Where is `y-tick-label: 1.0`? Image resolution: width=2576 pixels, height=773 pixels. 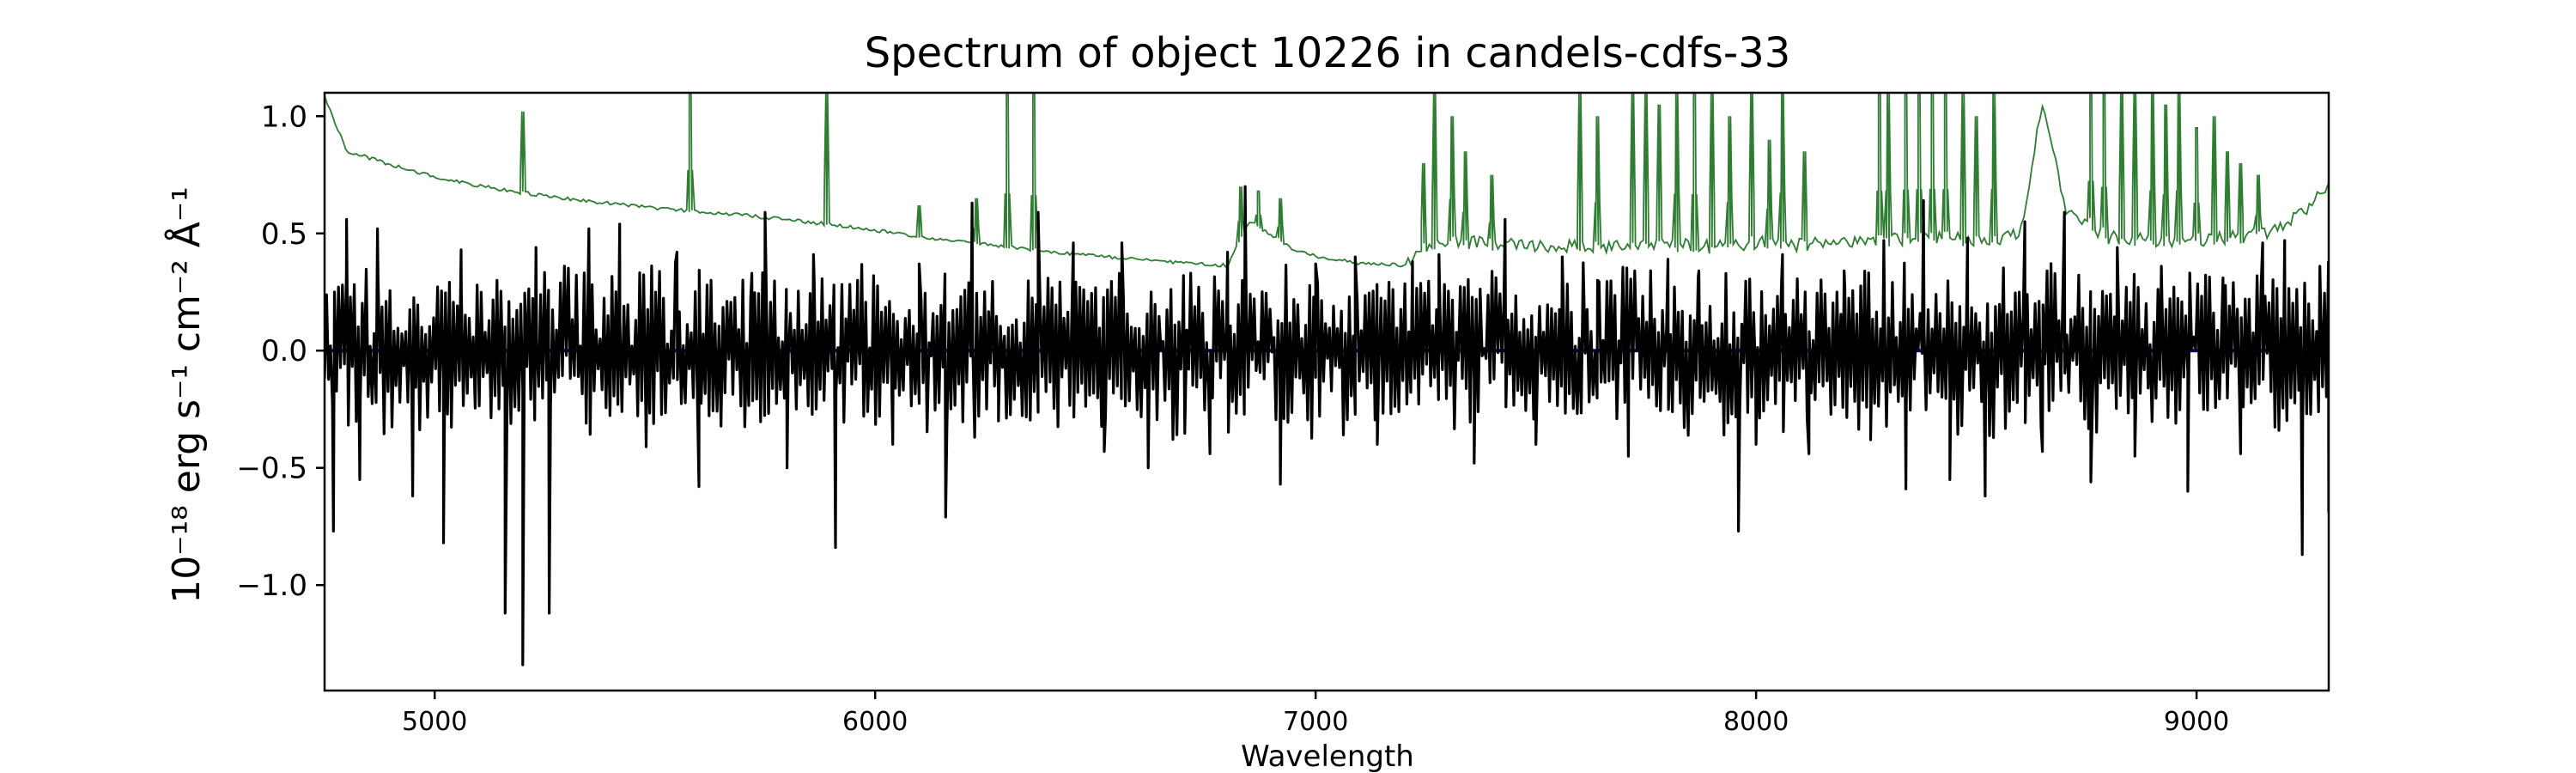 y-tick-label: 1.0 is located at coordinates (284, 117).